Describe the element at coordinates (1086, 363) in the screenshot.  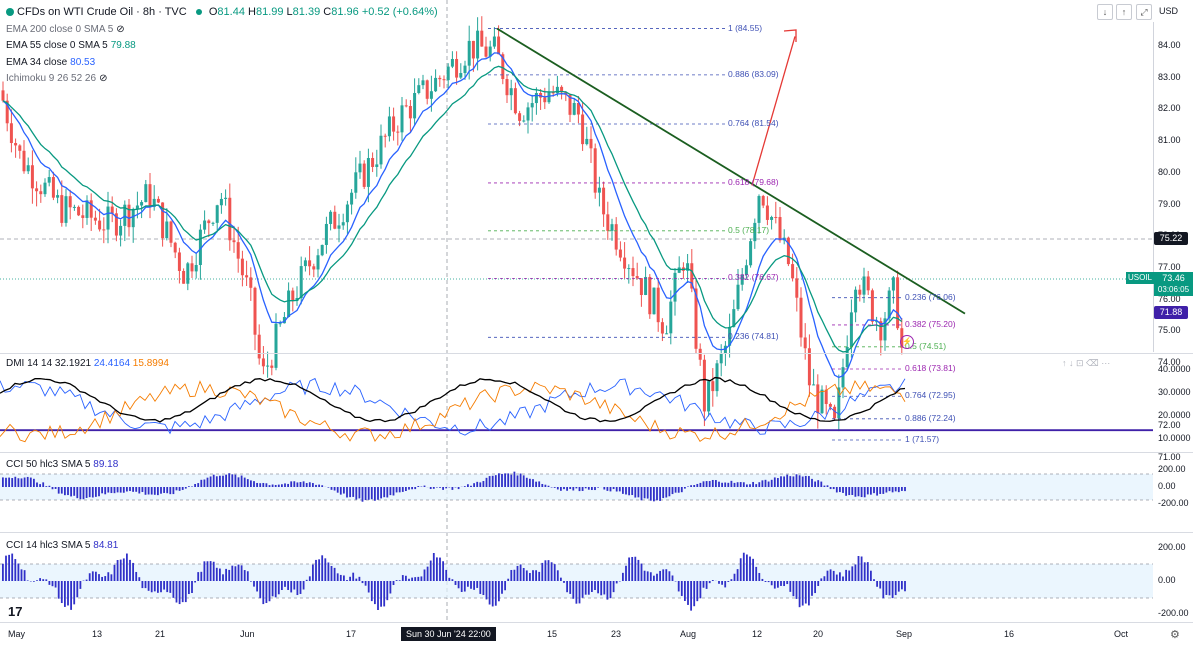
I see `pane-tools: ↑ ↓ ⊡ ⌫ ⋯` at that location.